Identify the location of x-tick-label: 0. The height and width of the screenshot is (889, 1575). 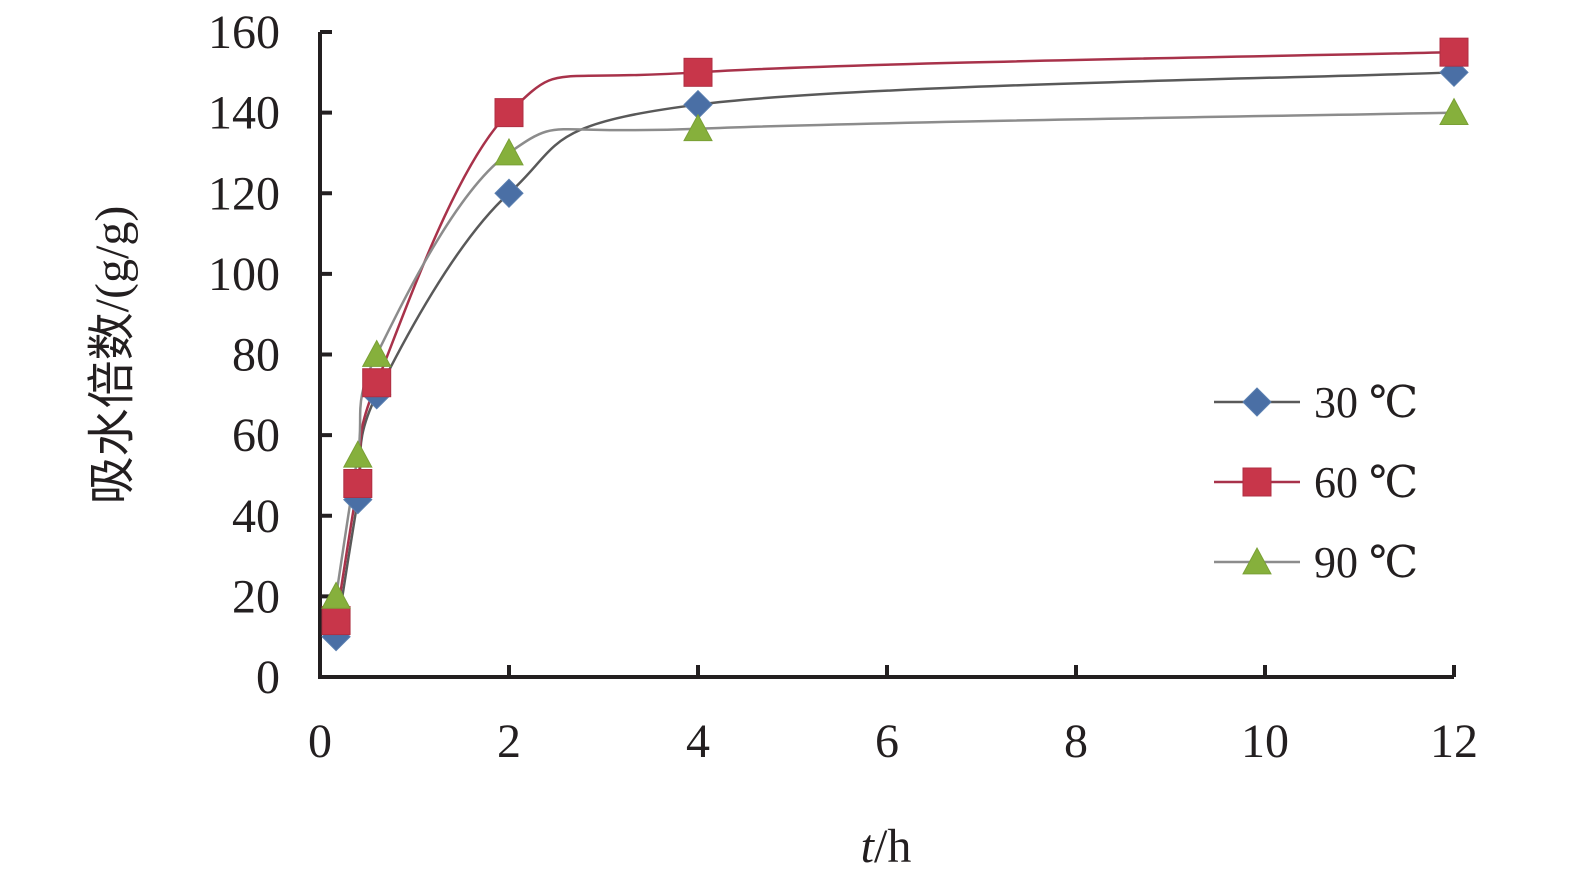
(320, 741).